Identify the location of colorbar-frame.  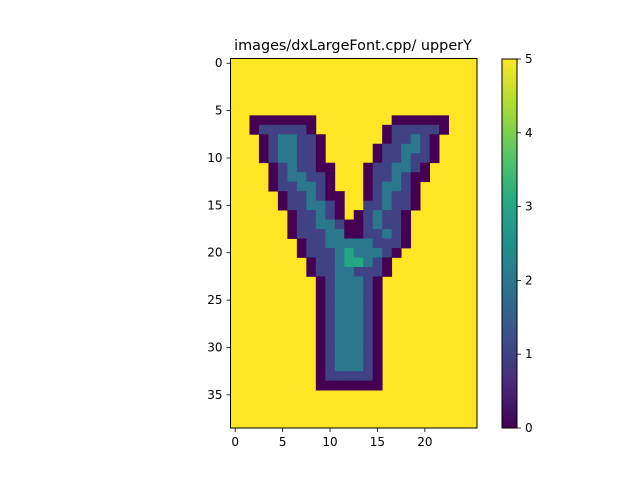
(509, 243).